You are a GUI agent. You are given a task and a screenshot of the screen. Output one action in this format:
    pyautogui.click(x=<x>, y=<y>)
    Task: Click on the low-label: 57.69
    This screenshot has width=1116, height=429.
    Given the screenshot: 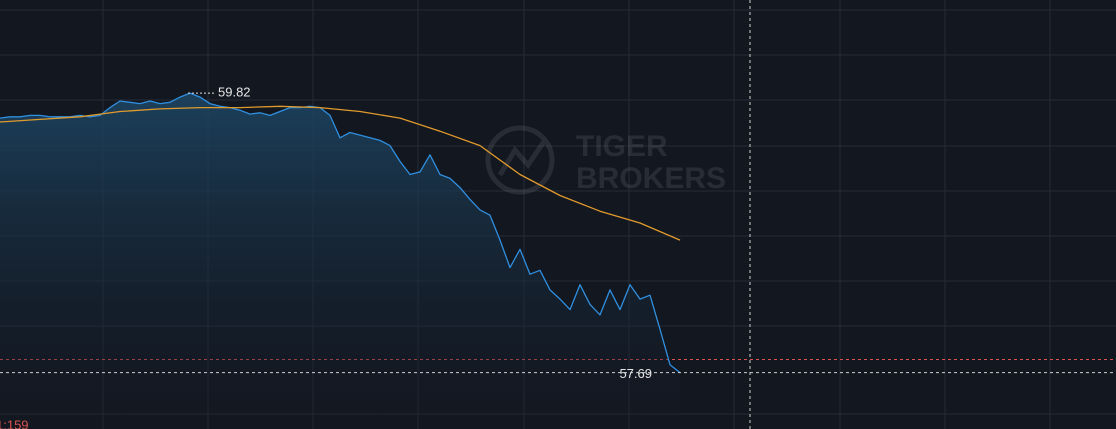 What is the action you would take?
    pyautogui.click(x=635, y=373)
    